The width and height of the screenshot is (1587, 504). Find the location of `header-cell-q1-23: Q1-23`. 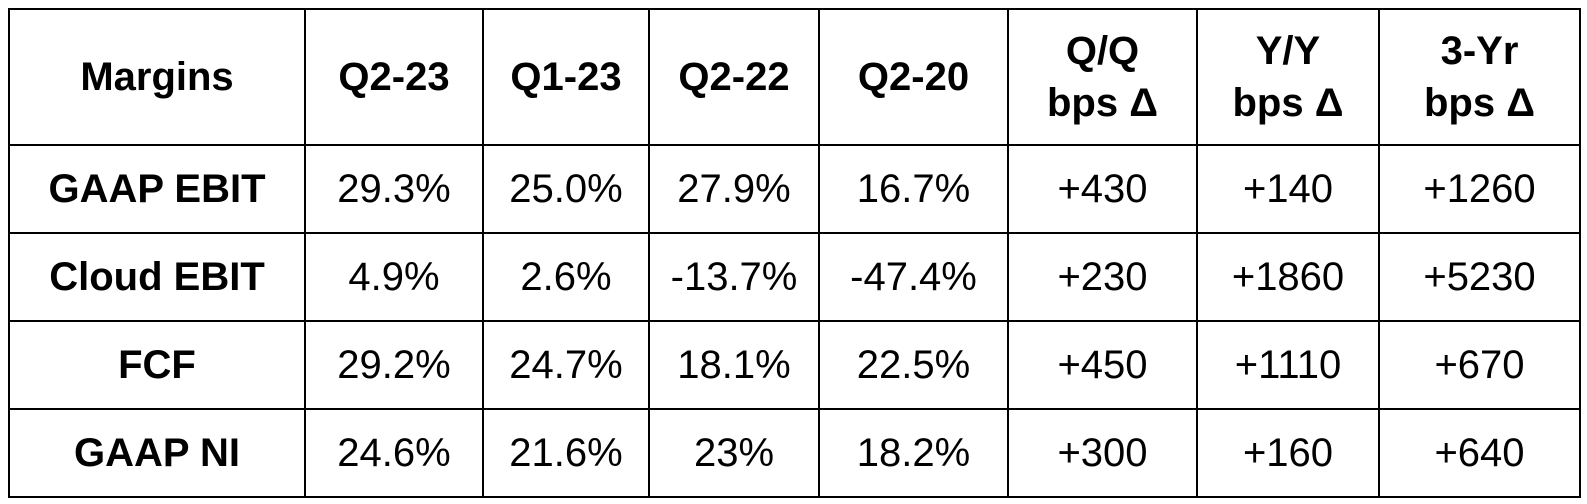

header-cell-q1-23: Q1-23 is located at coordinates (566, 77).